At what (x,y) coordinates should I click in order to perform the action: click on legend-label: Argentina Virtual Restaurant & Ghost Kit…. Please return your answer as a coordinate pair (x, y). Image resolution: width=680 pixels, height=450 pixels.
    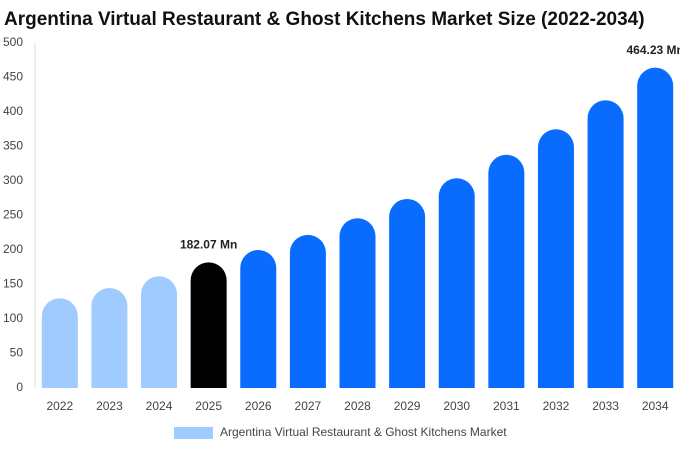
    Looking at the image, I should click on (363, 432).